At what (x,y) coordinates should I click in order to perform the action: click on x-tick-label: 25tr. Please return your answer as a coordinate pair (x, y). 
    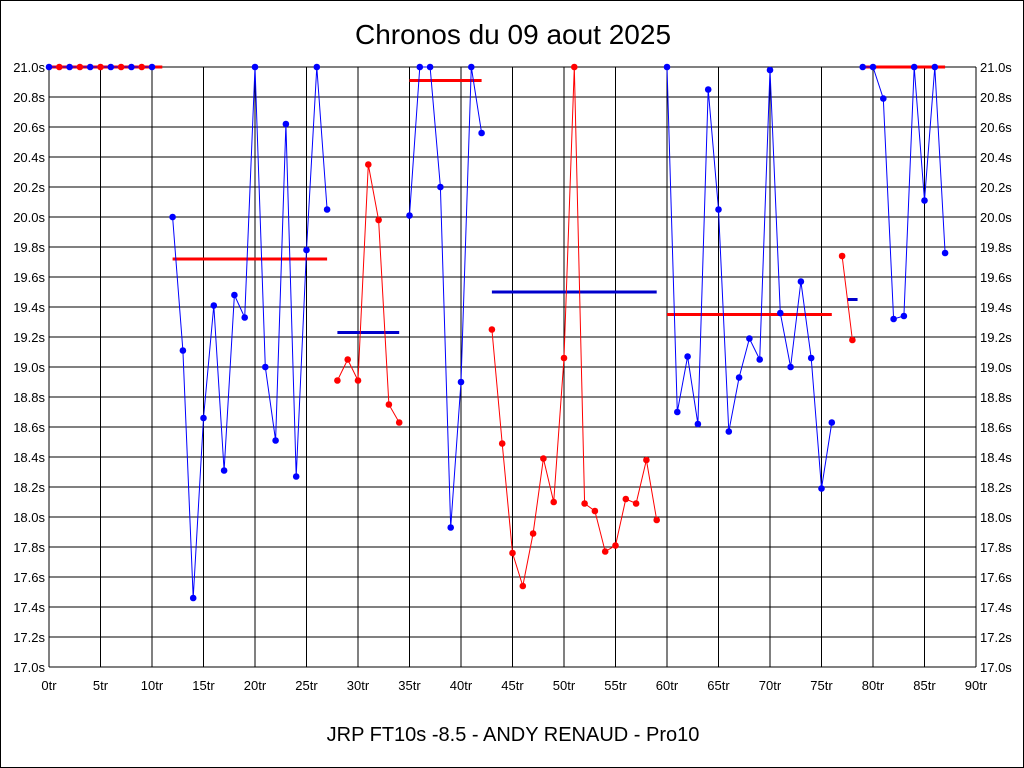
    Looking at the image, I should click on (306, 685).